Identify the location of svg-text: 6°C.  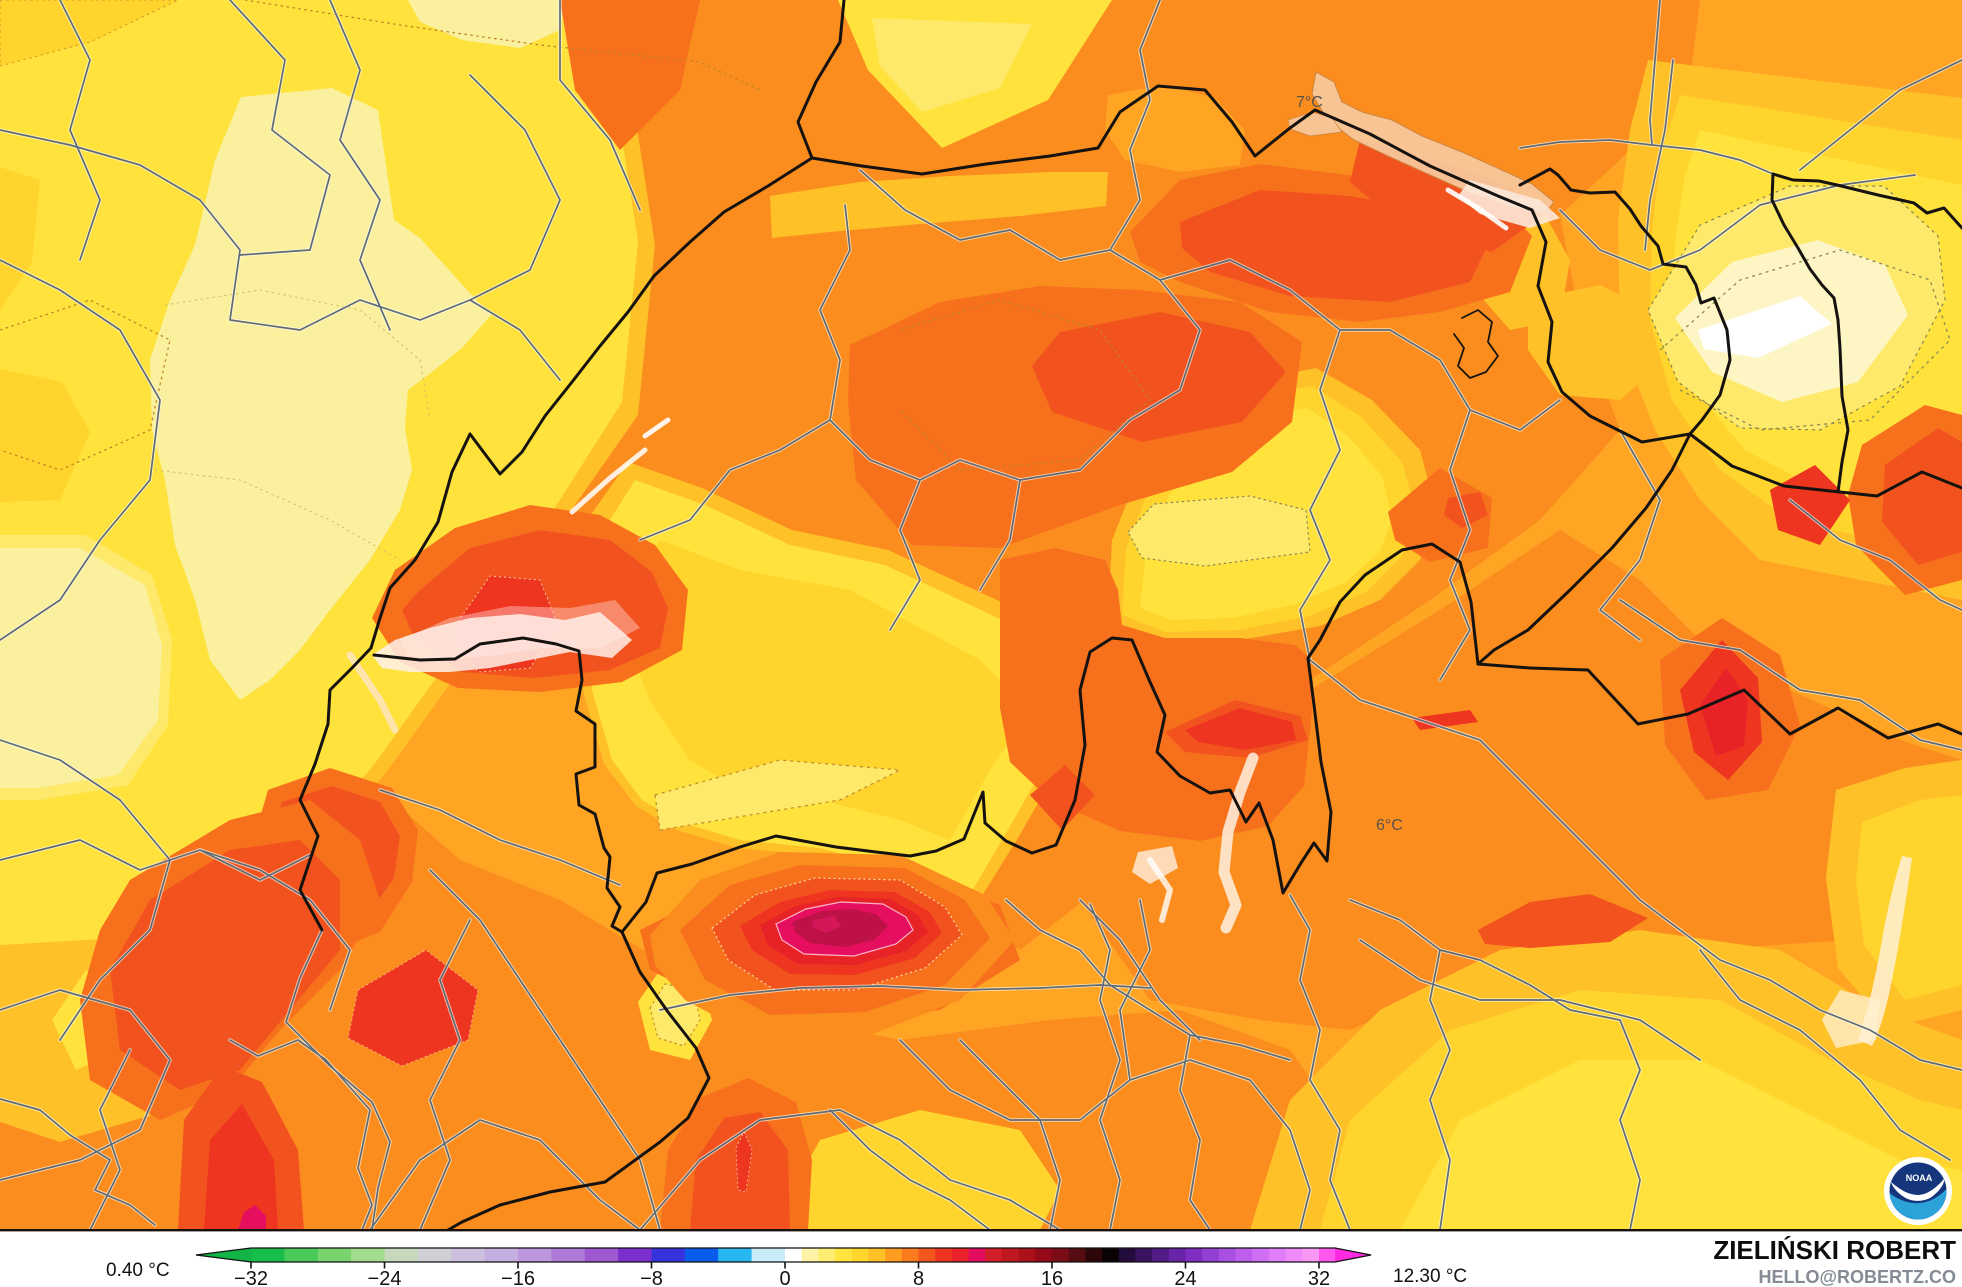
(1389, 825).